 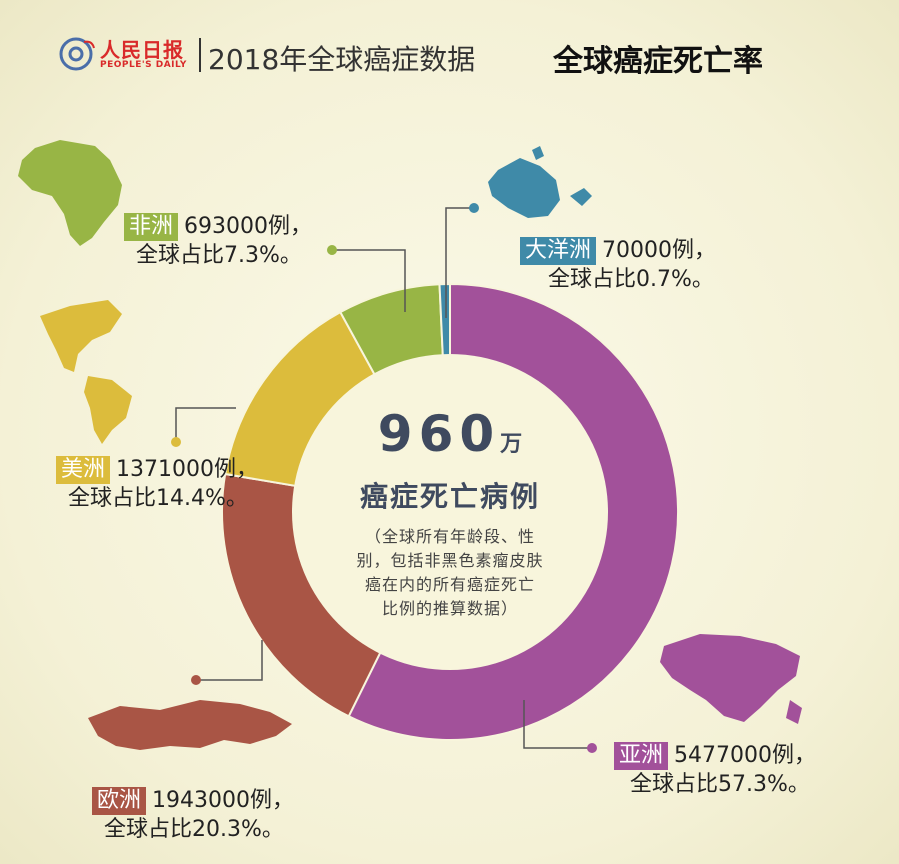 I want to click on oceania-map-icon, so click(x=540, y=182).